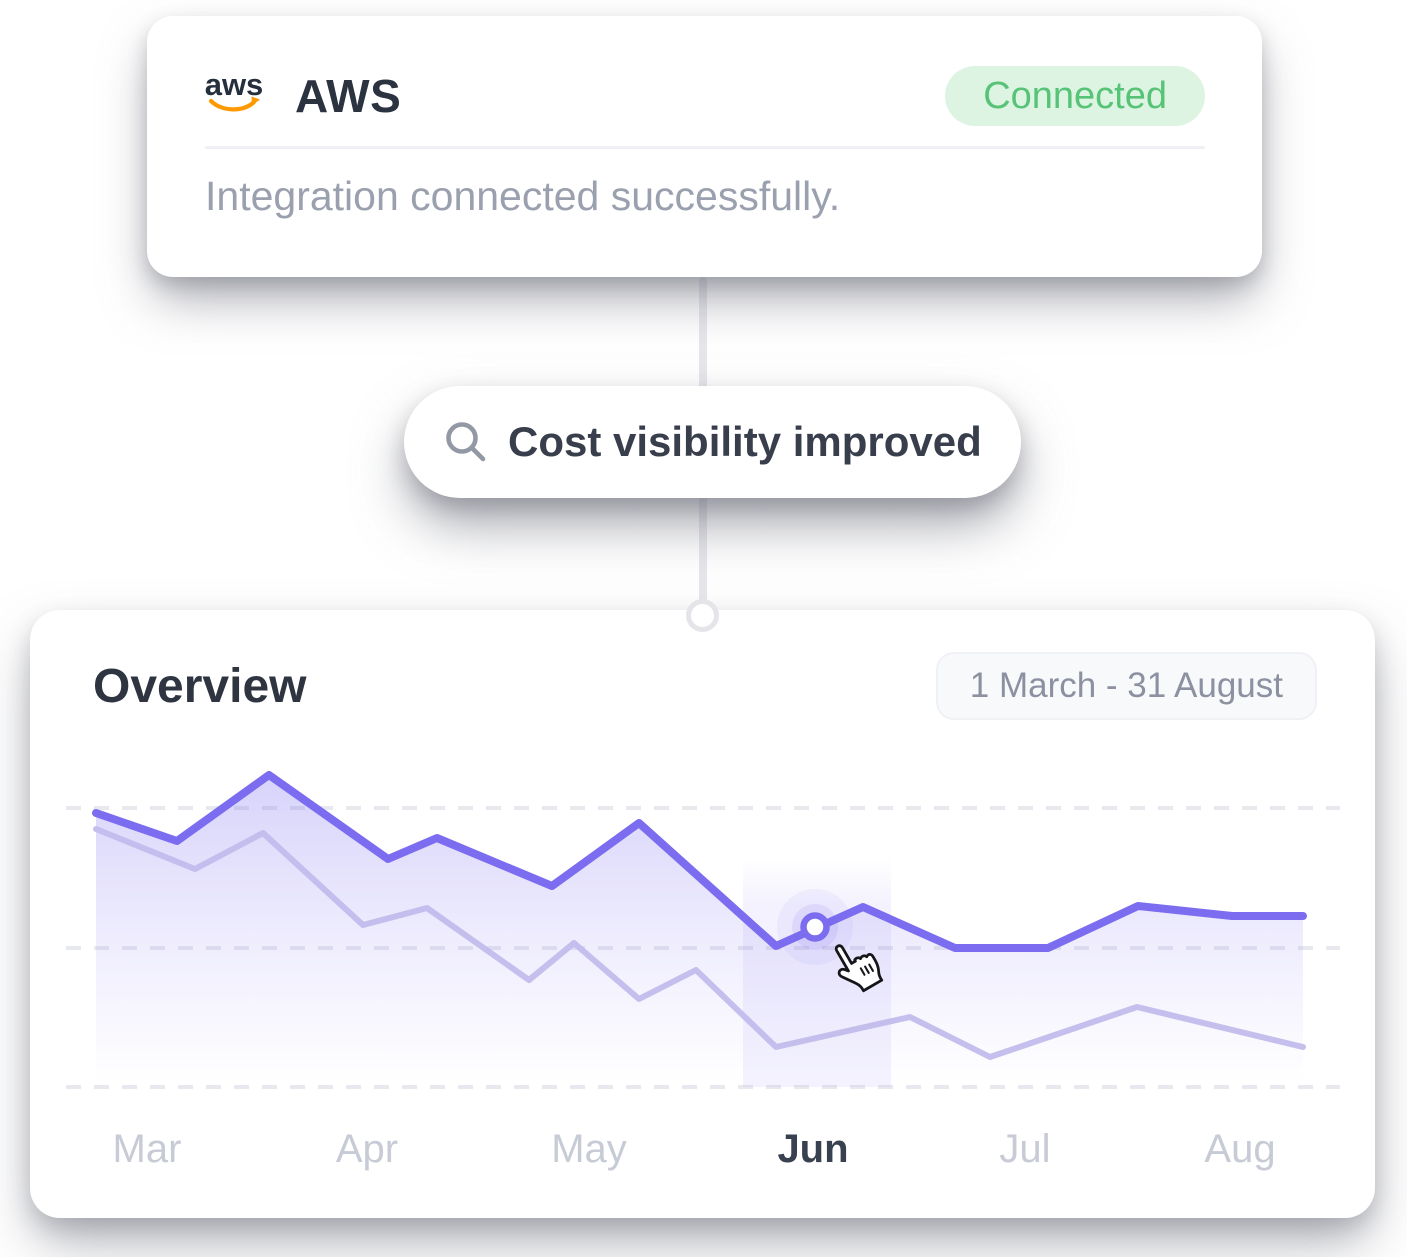 This screenshot has height=1257, width=1407. I want to click on integration-title: AWS, so click(348, 96).